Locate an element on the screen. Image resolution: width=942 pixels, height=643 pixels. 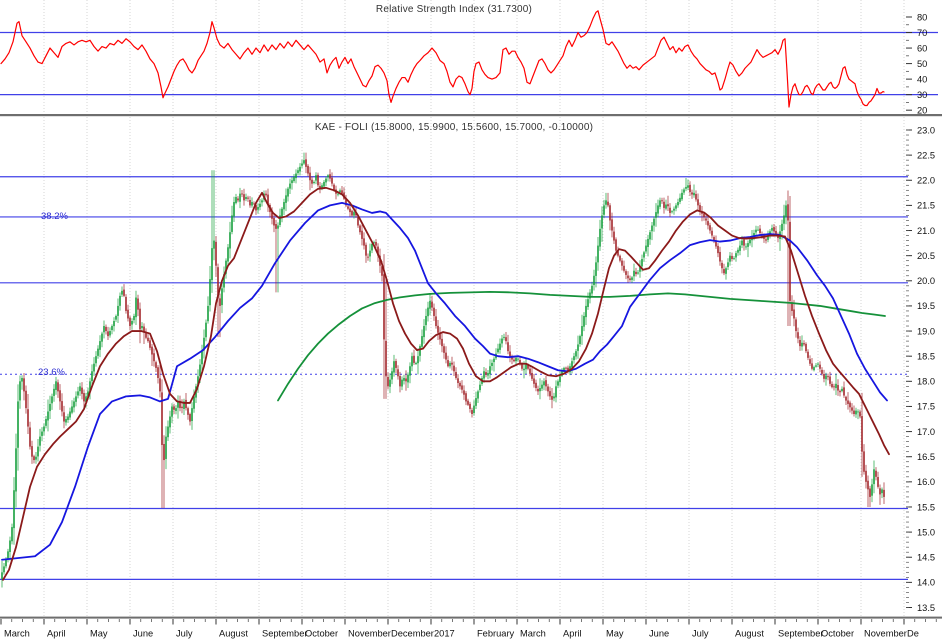
svg-text: 60 is located at coordinates (922, 48).